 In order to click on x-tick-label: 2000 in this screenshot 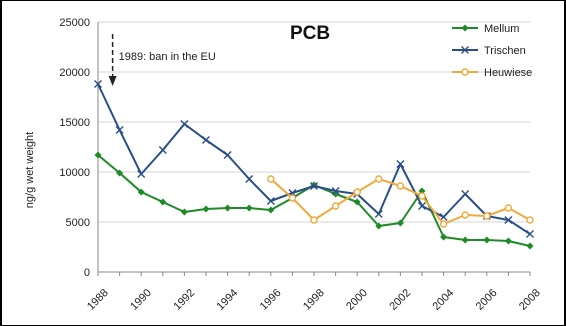, I will do `click(357, 300)`.